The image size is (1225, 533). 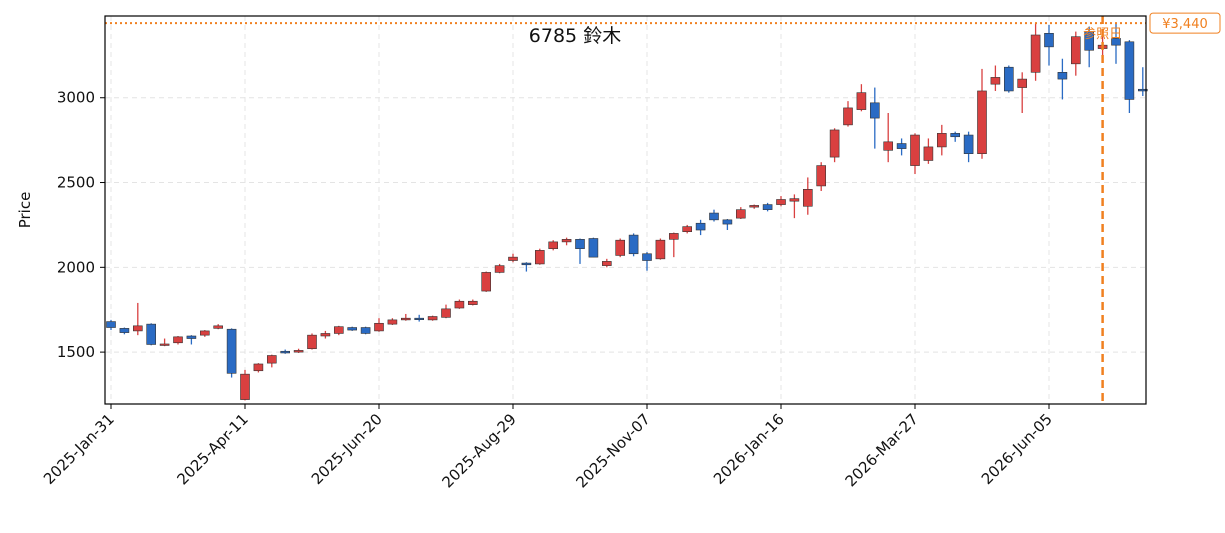 What do you see at coordinates (1102, 34) in the screenshot?
I see `vline-label: 参照日` at bounding box center [1102, 34].